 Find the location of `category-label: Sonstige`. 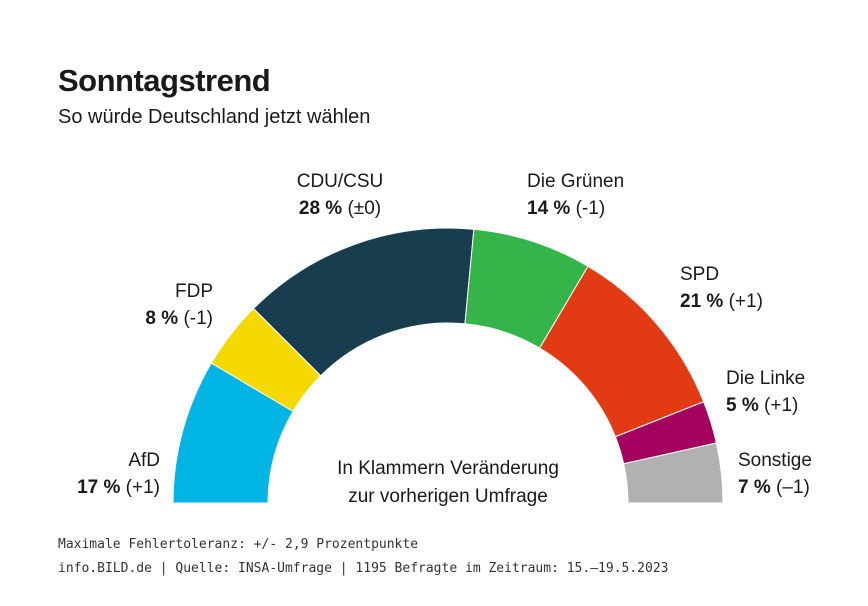

category-label: Sonstige is located at coordinates (775, 460).